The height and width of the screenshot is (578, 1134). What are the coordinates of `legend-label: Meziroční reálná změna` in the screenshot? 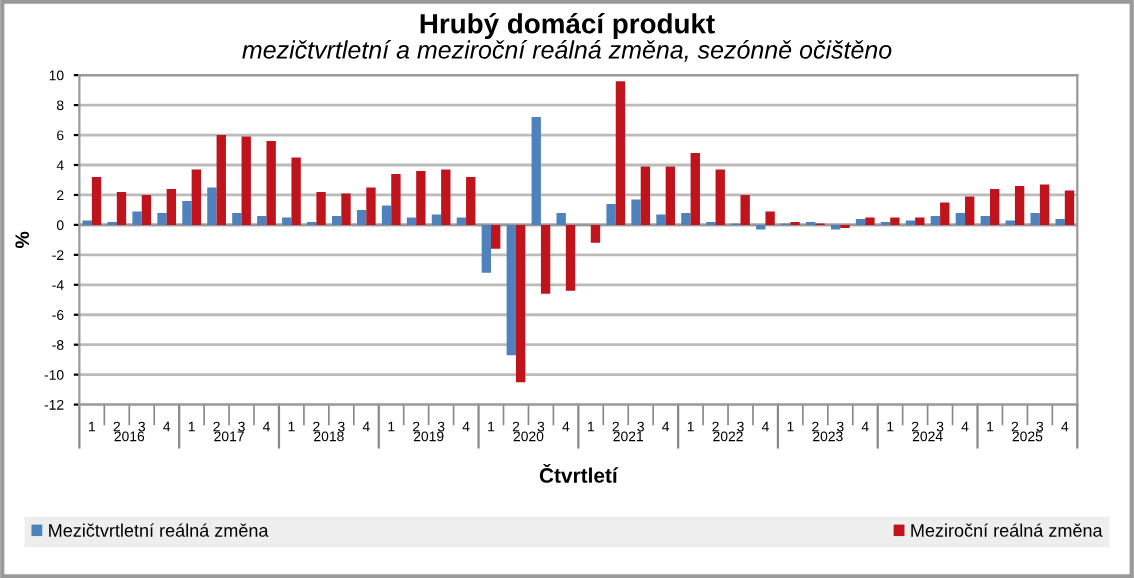 It's located at (1007, 530).